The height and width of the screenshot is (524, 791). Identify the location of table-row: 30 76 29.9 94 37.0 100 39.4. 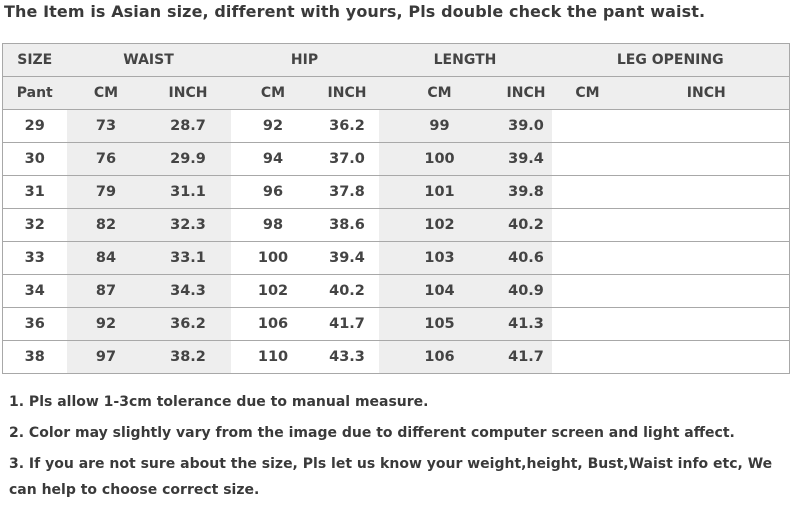
(396, 159).